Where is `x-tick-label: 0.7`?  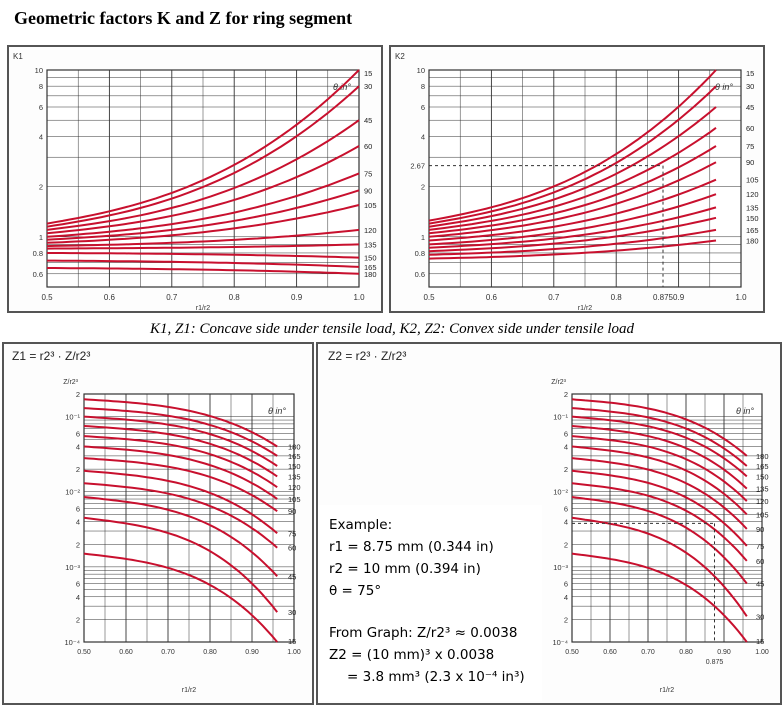 x-tick-label: 0.7 is located at coordinates (554, 297).